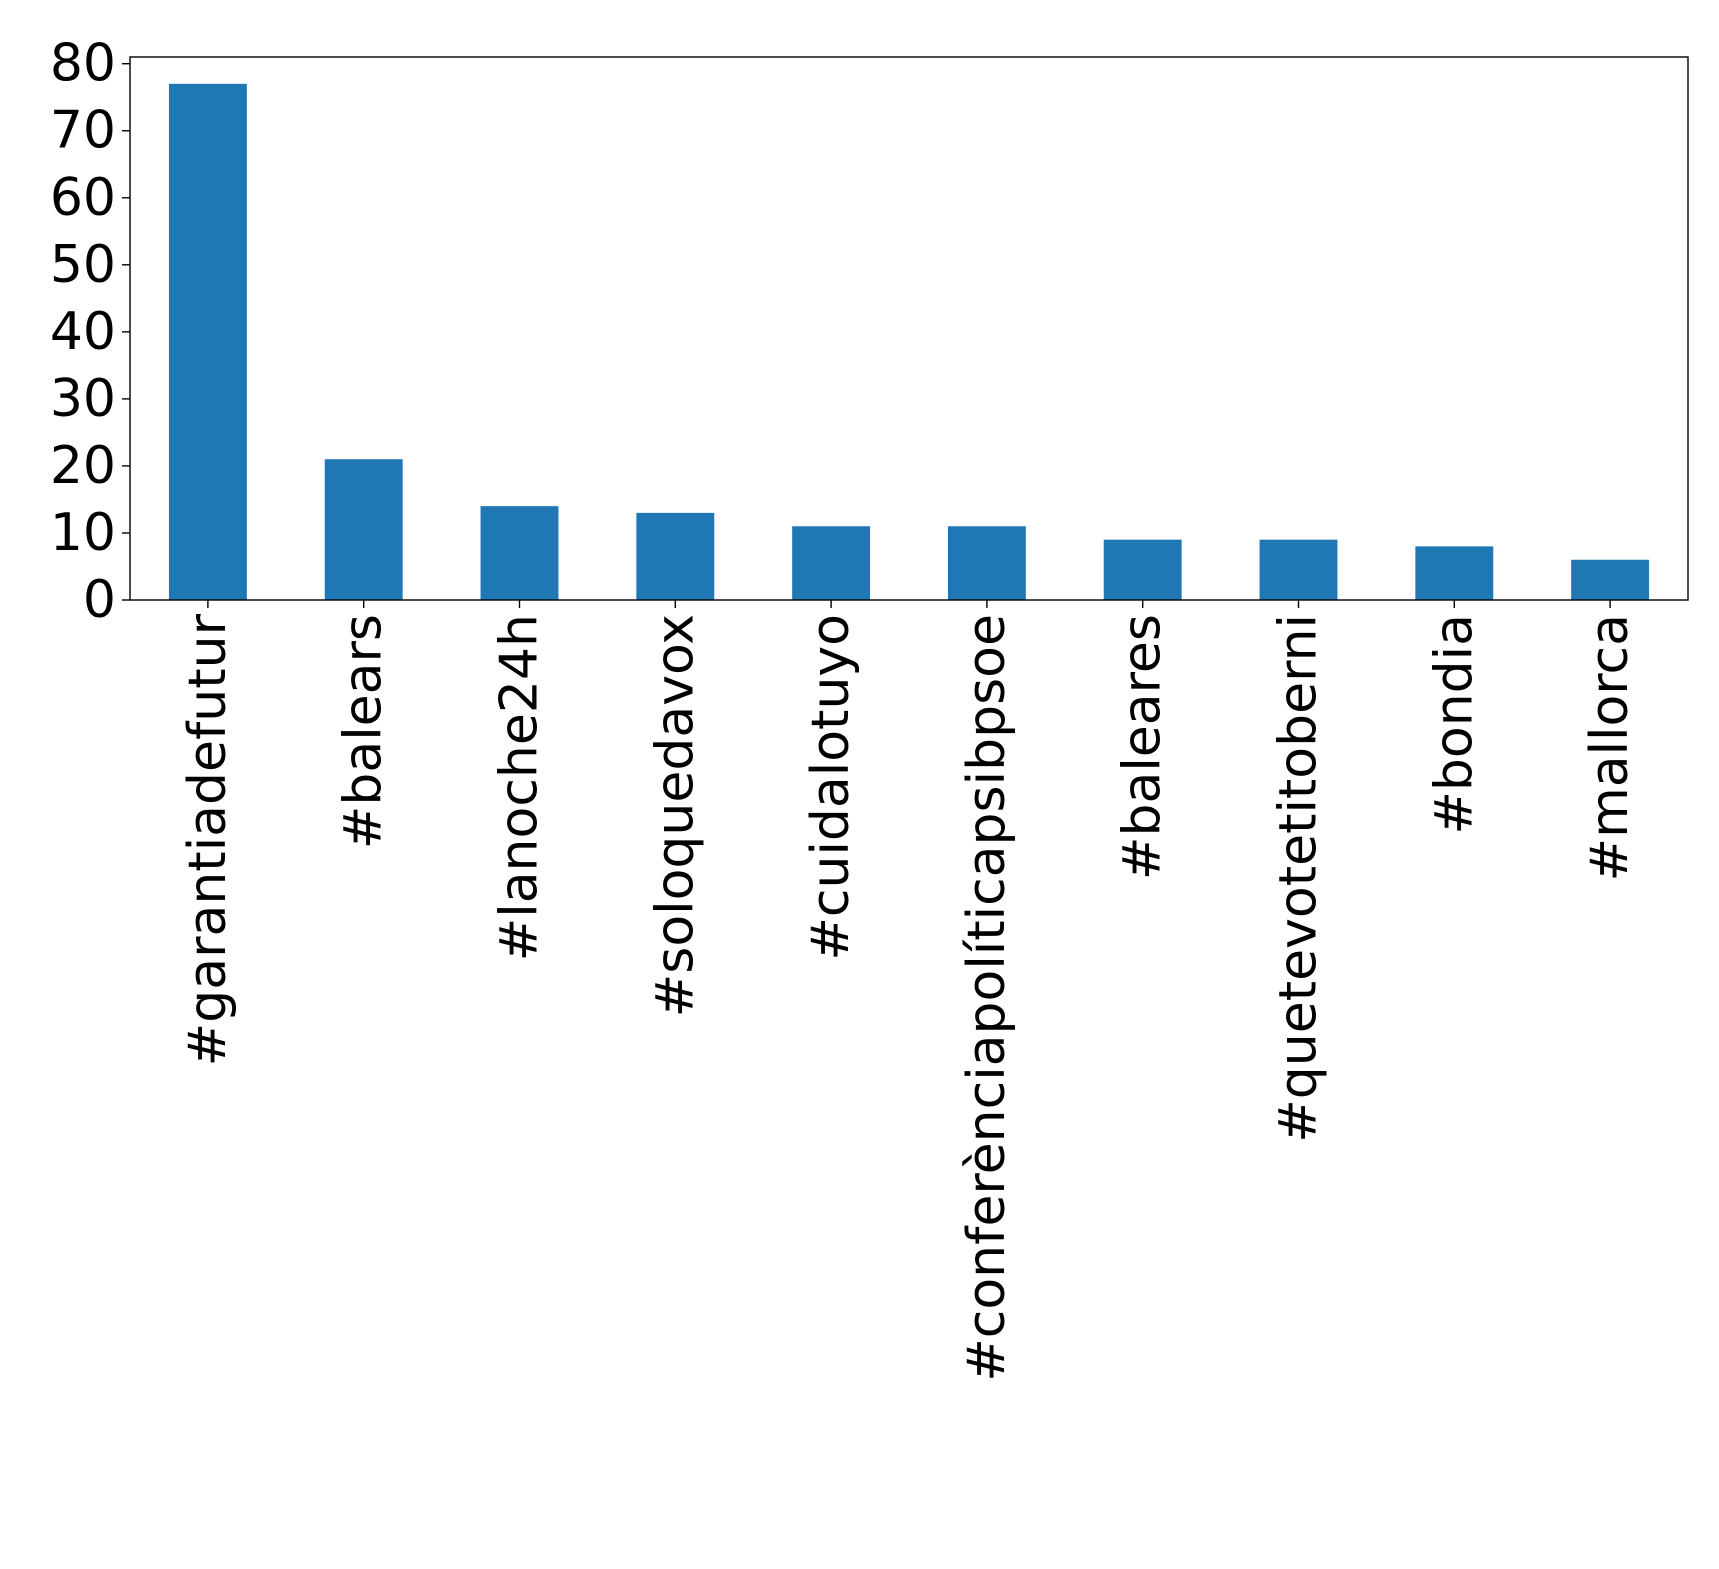  Describe the element at coordinates (83, 533) in the screenshot. I see `y-tick-label: 10` at that location.